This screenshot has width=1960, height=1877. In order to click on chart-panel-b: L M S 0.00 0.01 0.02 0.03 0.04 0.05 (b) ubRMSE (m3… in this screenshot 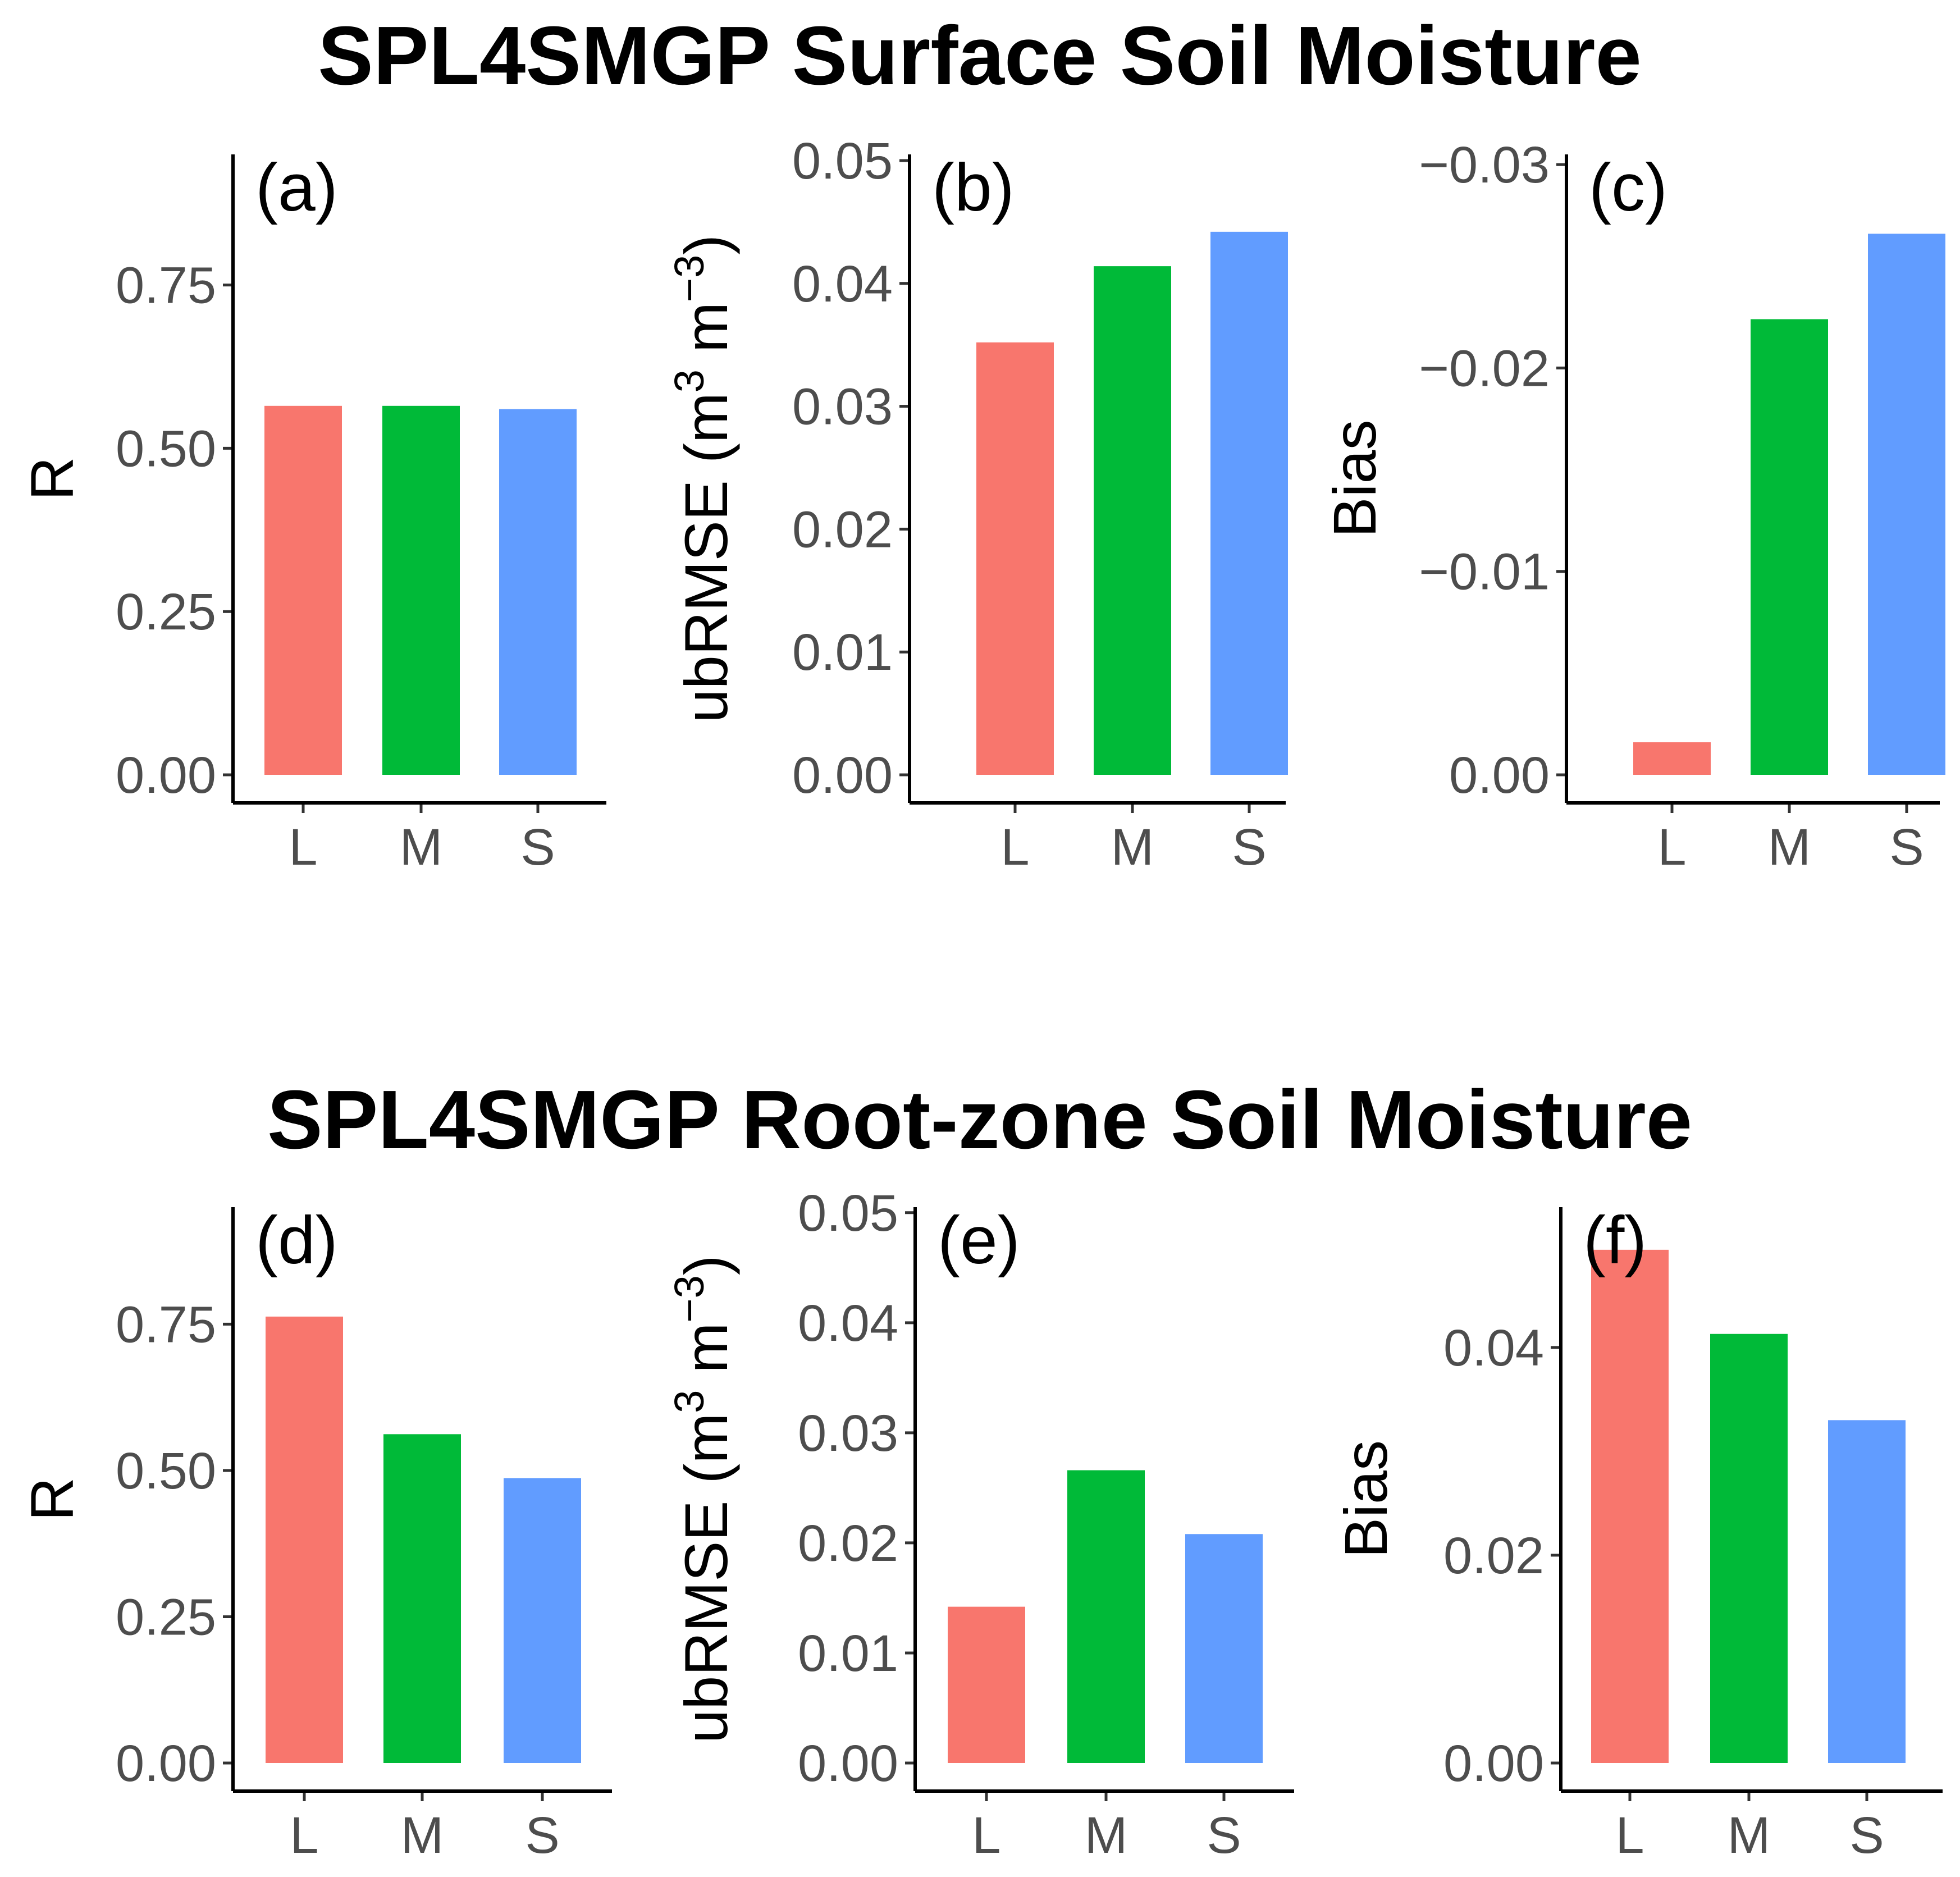, I will do `click(977, 505)`.